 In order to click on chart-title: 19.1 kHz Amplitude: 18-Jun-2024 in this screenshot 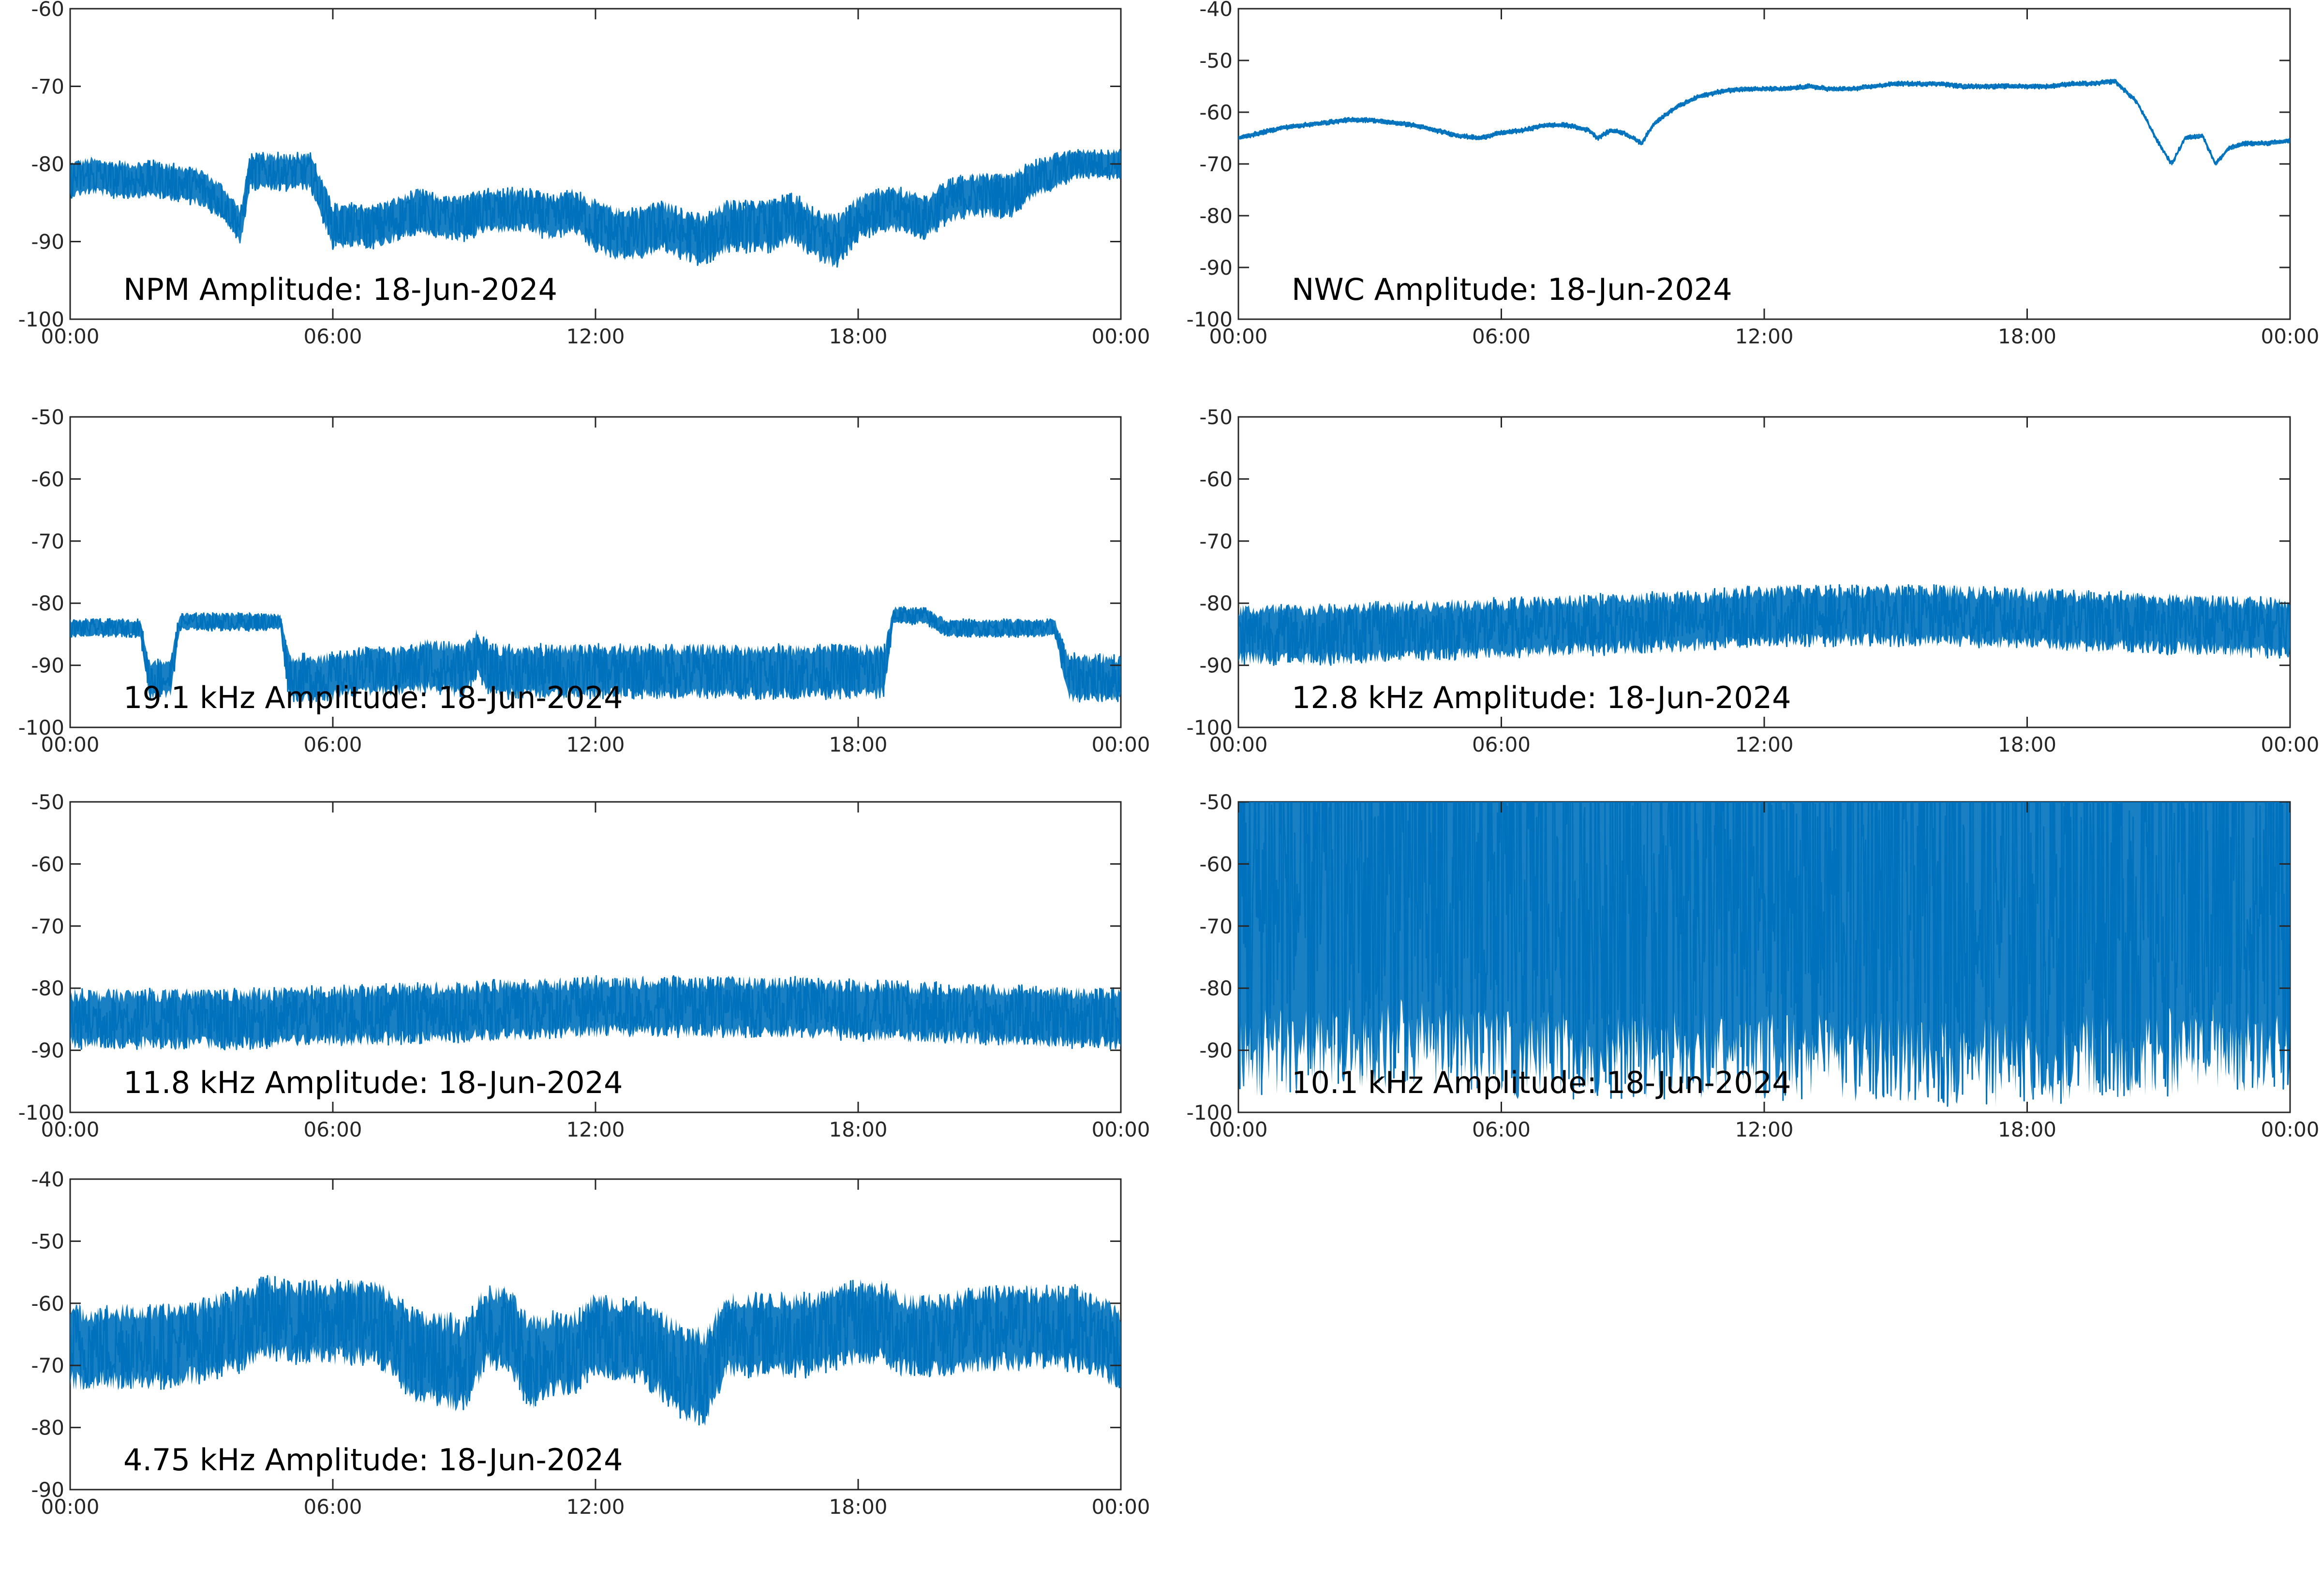, I will do `click(373, 697)`.